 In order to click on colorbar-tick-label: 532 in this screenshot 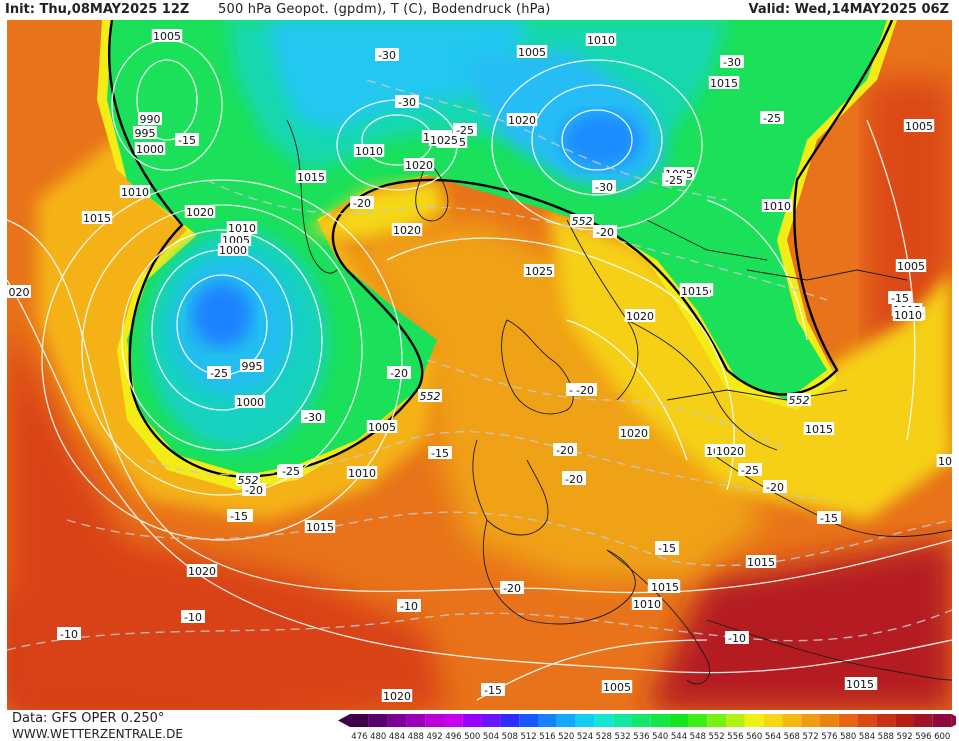, I will do `click(622, 736)`.